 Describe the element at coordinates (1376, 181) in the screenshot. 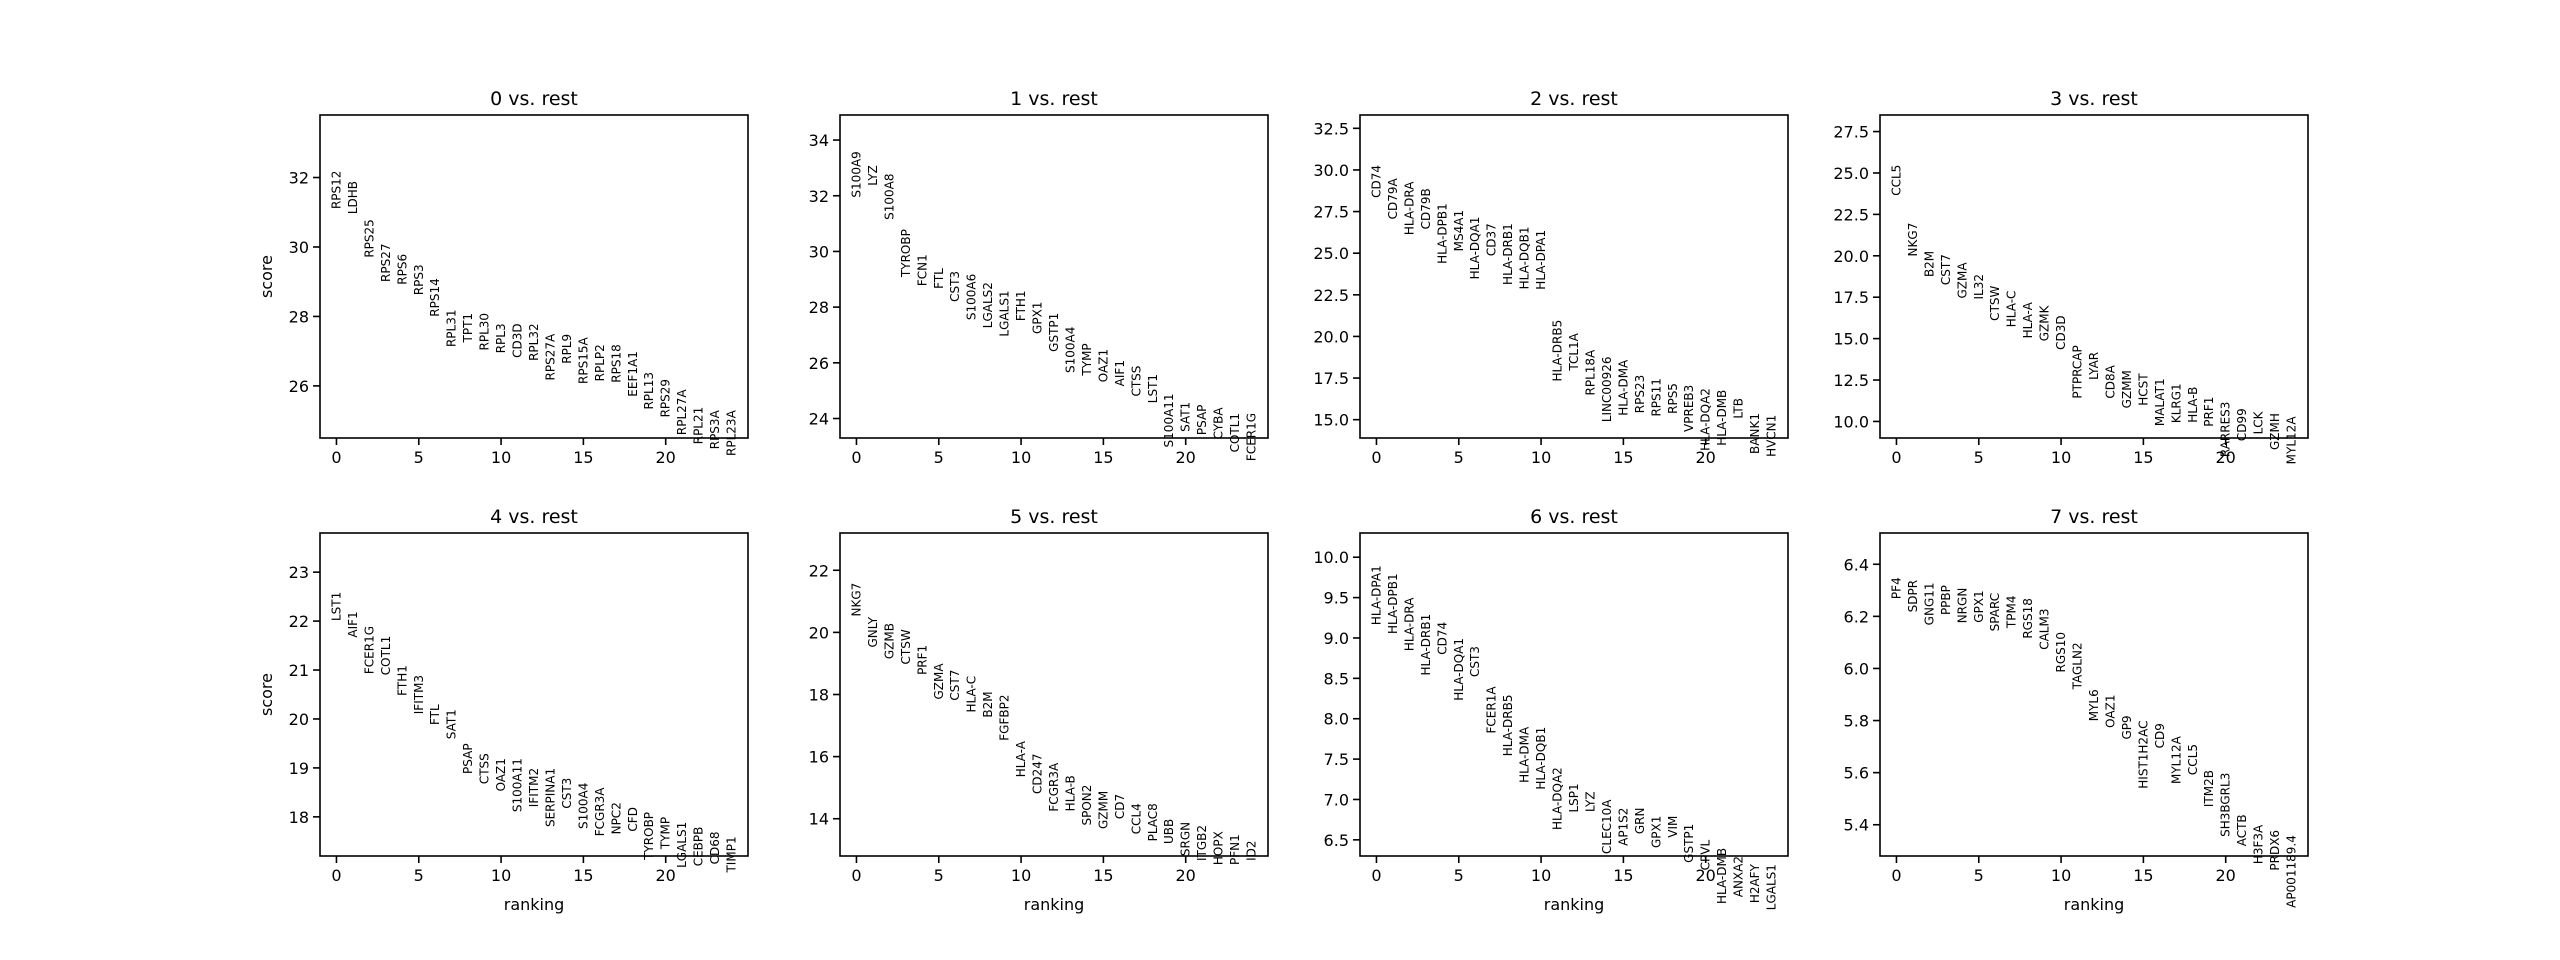

I see `gene-label: CD74` at that location.